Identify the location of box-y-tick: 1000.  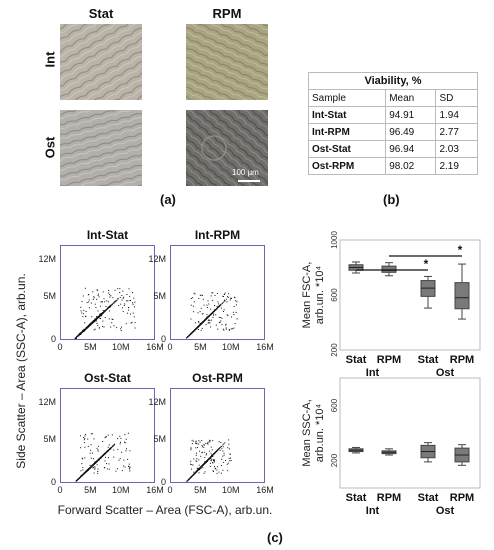
(334, 240).